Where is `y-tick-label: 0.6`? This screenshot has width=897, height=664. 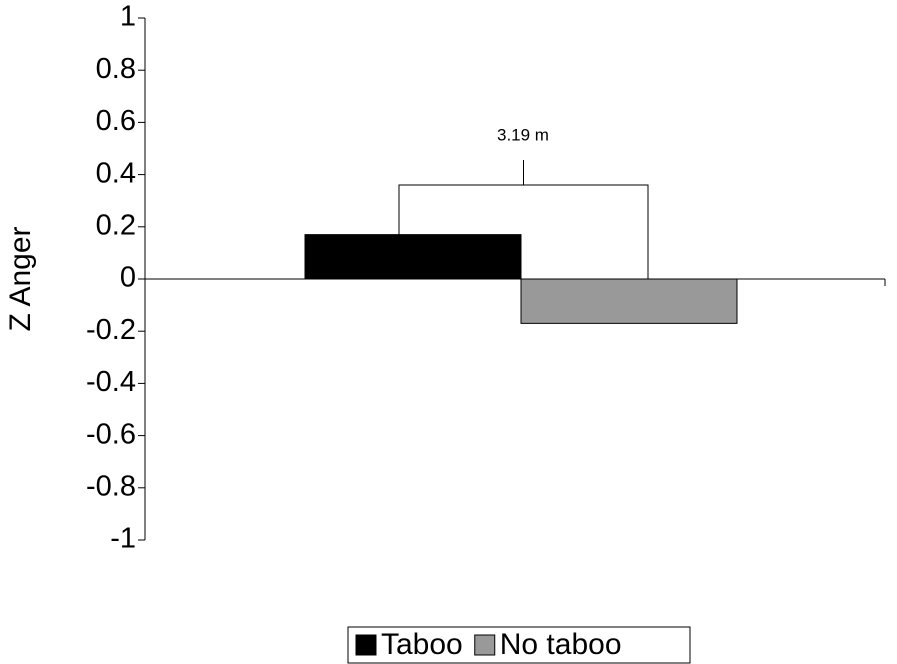
y-tick-label: 0.6 is located at coordinates (116, 121).